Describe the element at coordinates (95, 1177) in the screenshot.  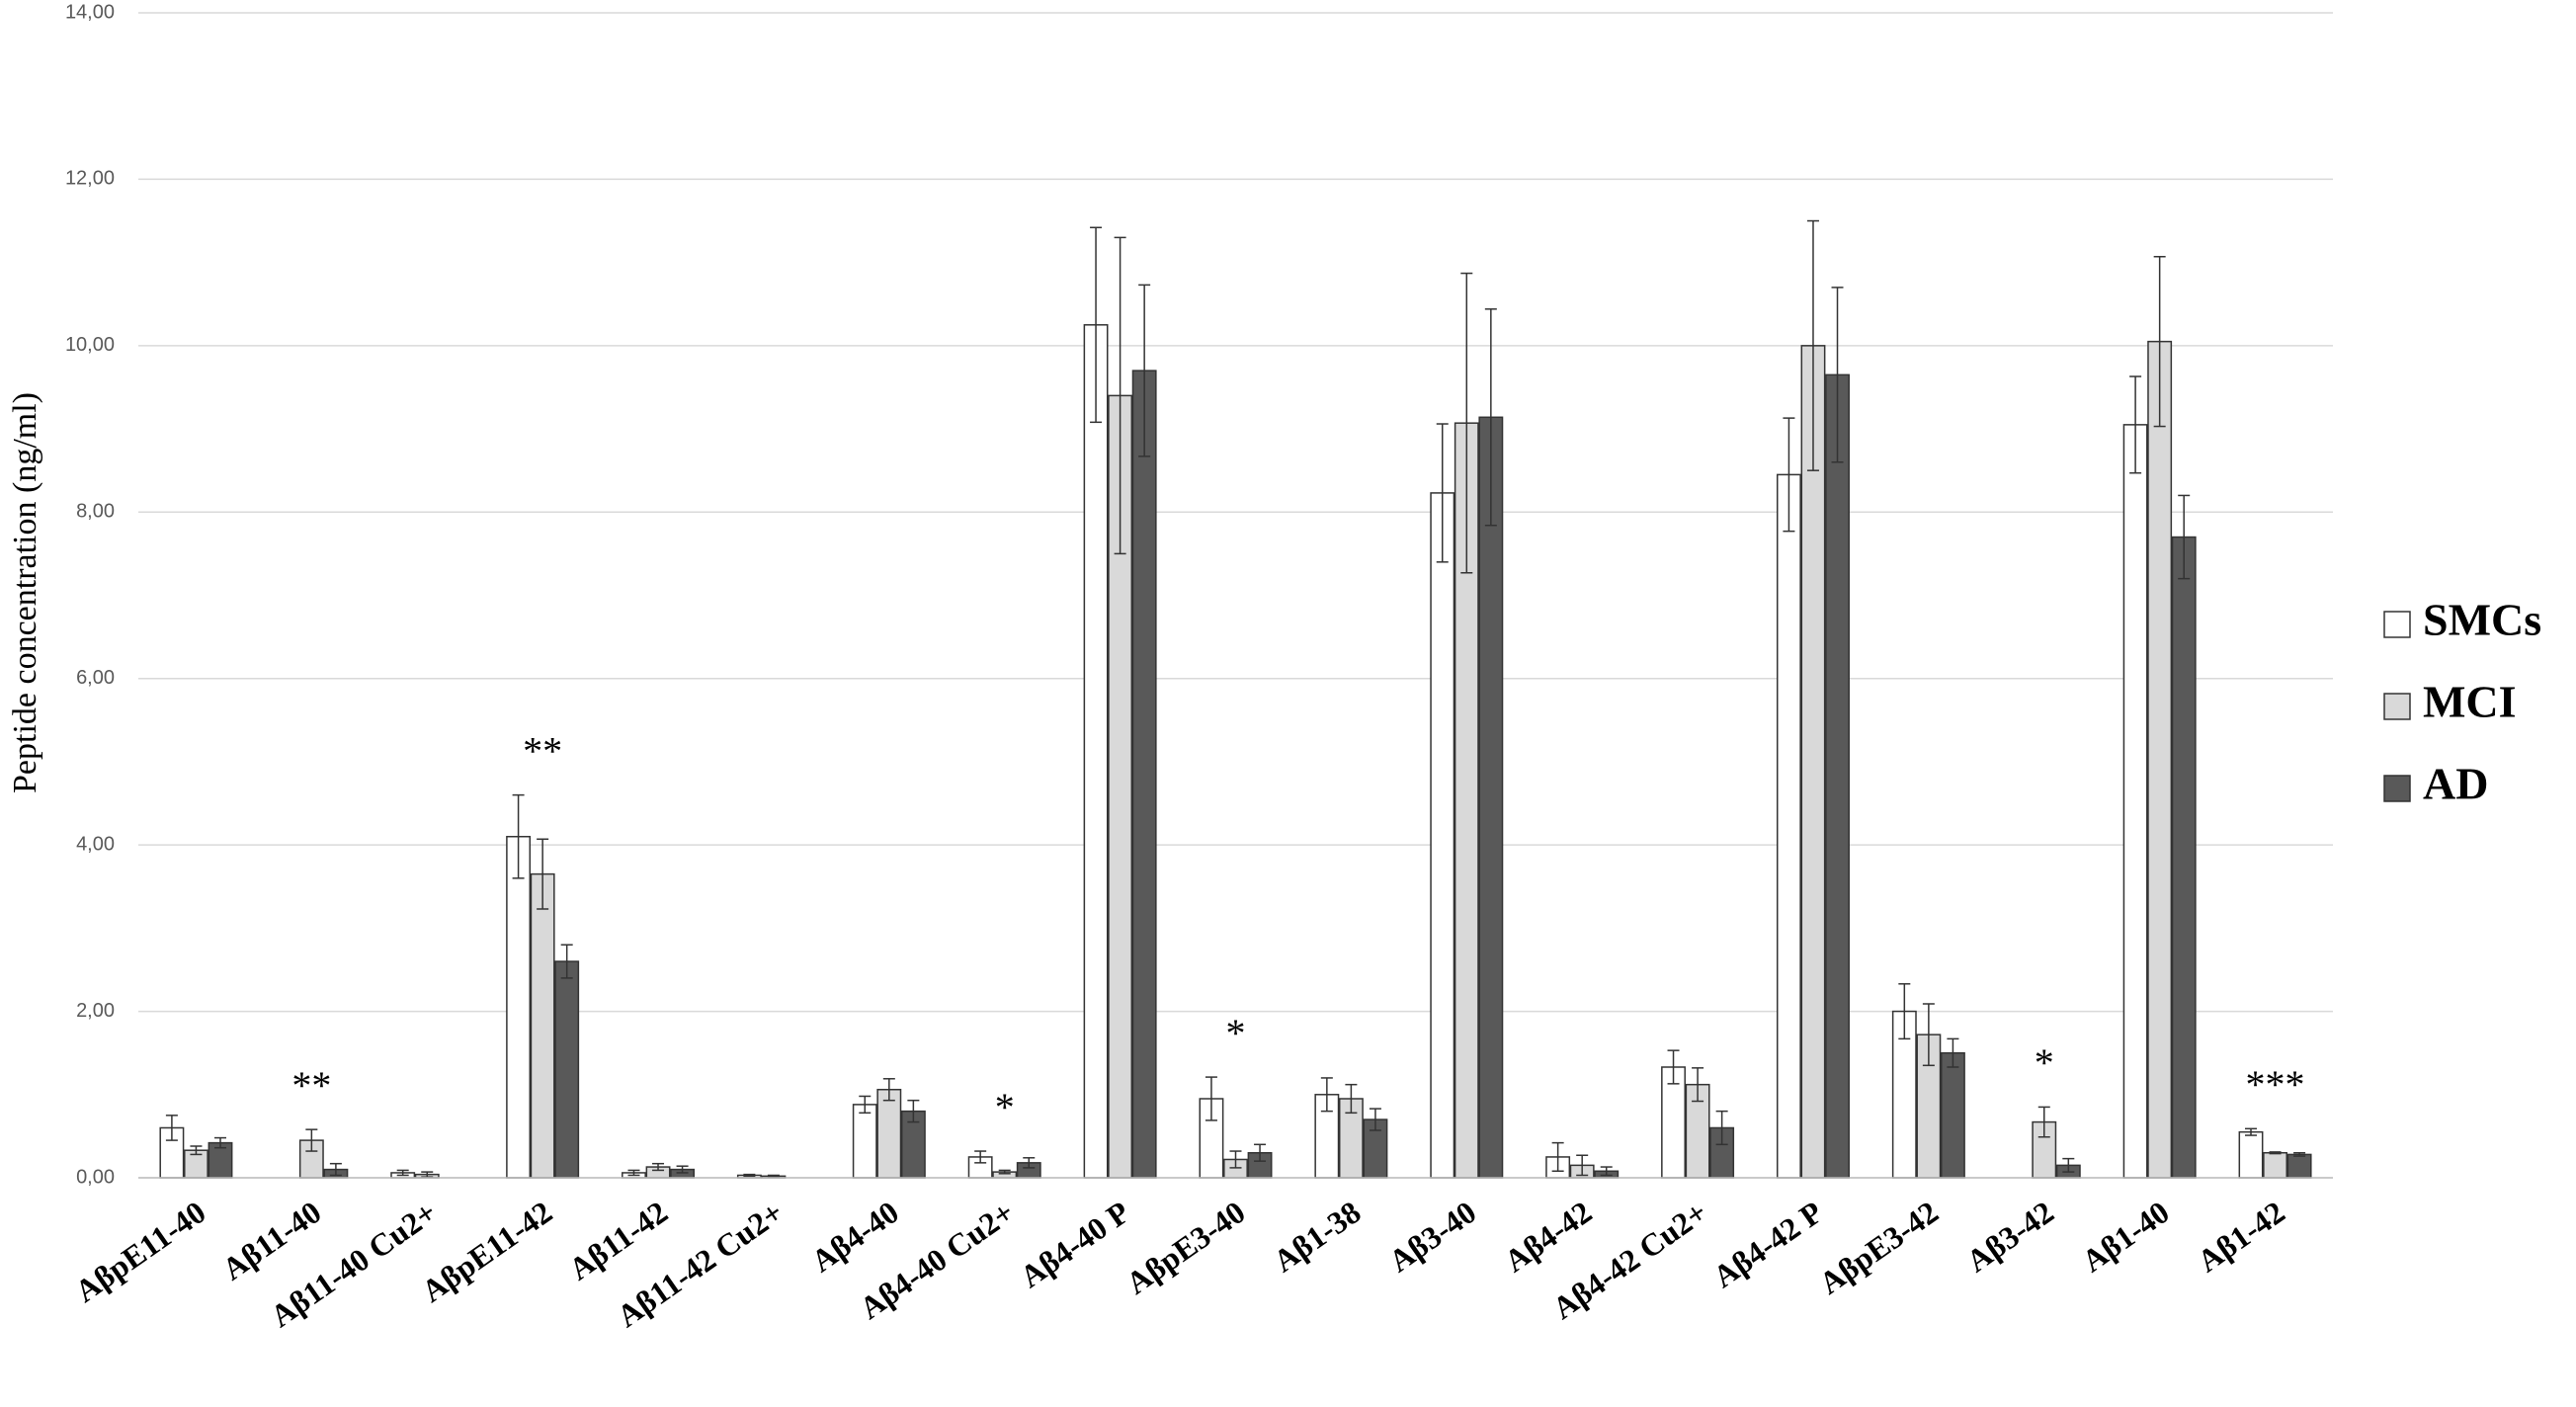
I see `y-tick-label: 0,00` at that location.